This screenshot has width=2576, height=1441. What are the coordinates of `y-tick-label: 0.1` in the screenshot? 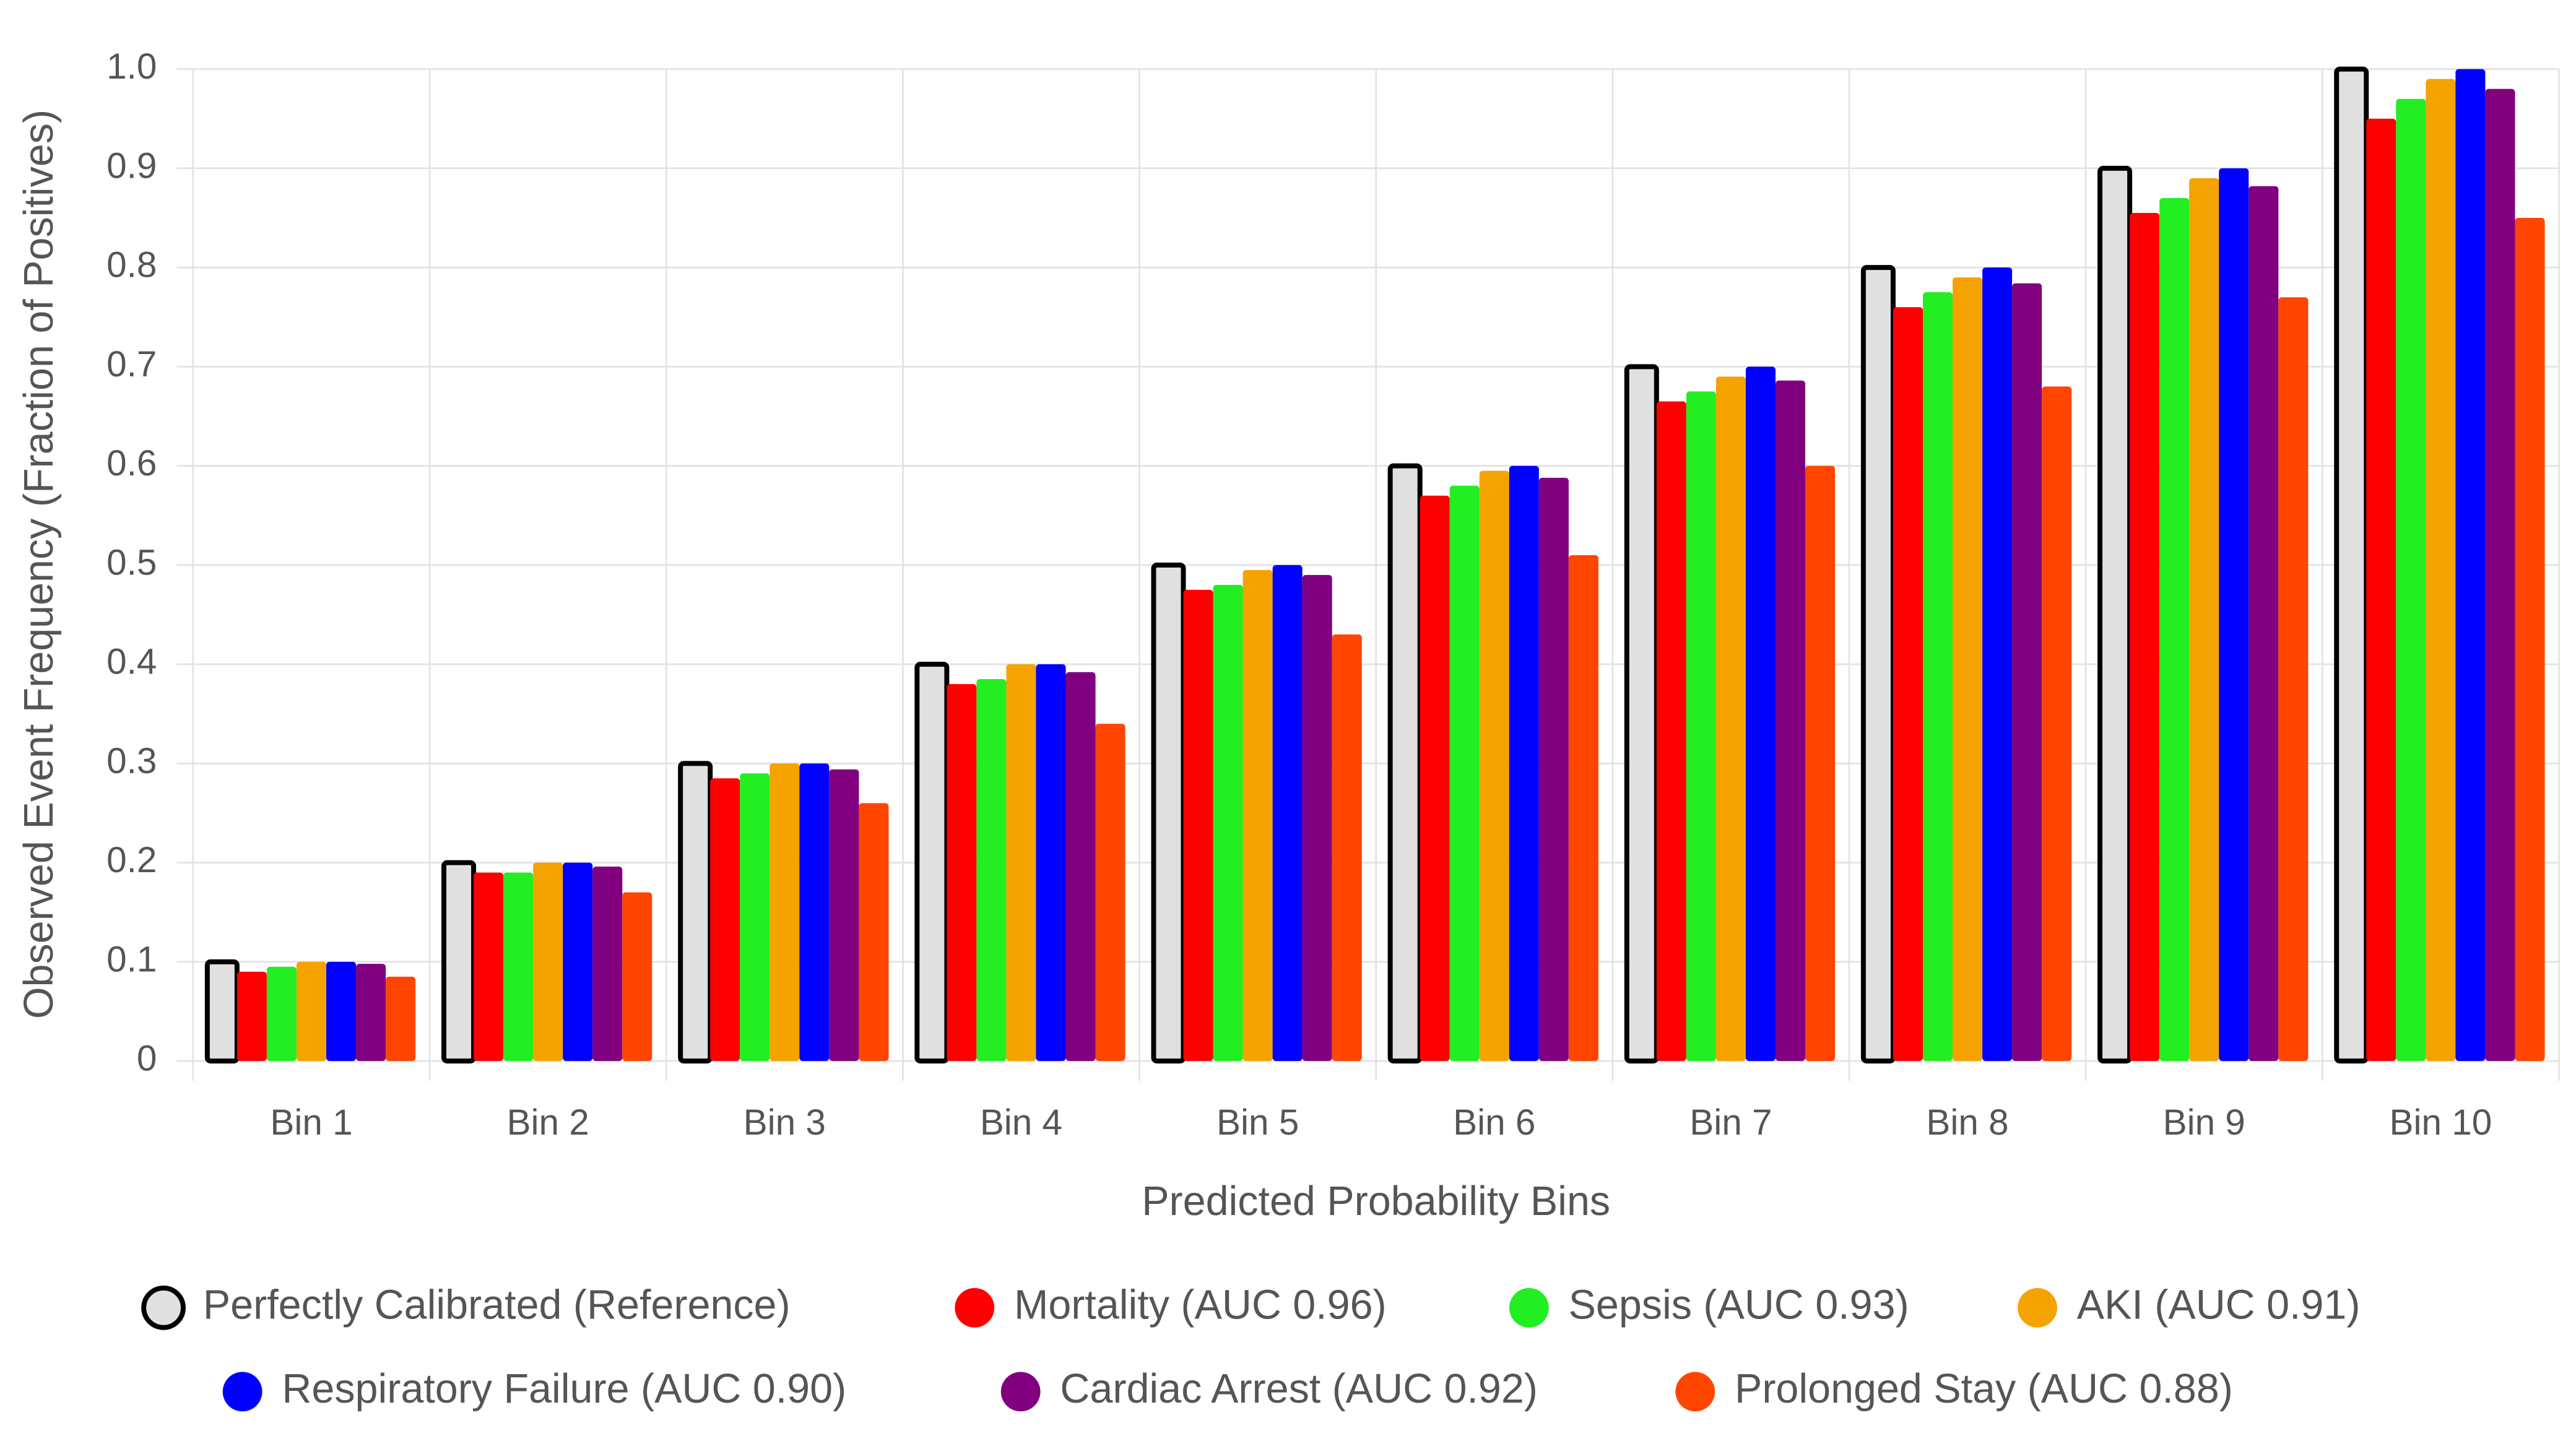 It's located at (131, 959).